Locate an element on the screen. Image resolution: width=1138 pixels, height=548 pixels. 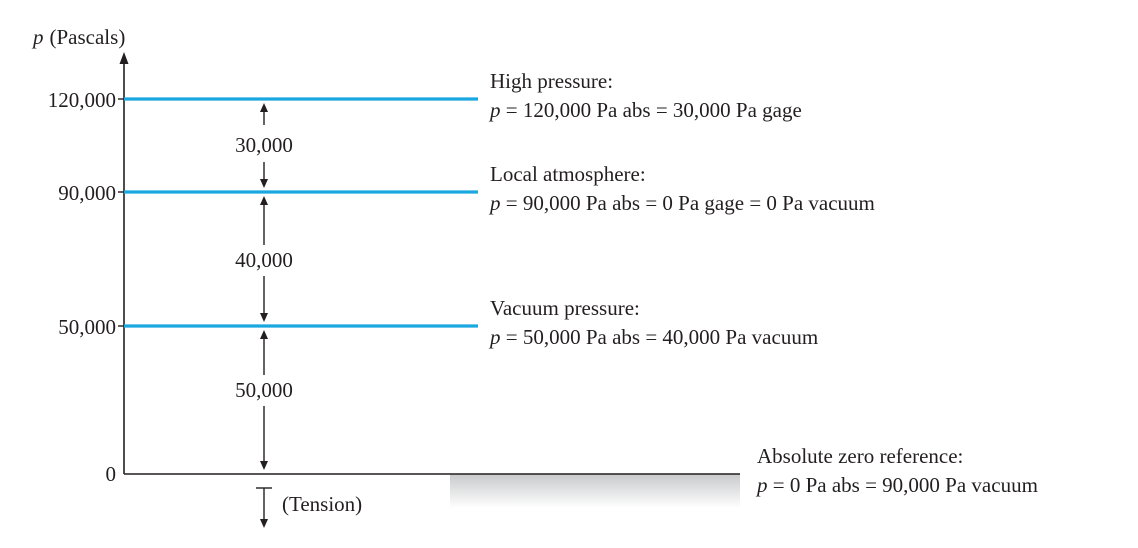
ground-shading is located at coordinates (595, 491).